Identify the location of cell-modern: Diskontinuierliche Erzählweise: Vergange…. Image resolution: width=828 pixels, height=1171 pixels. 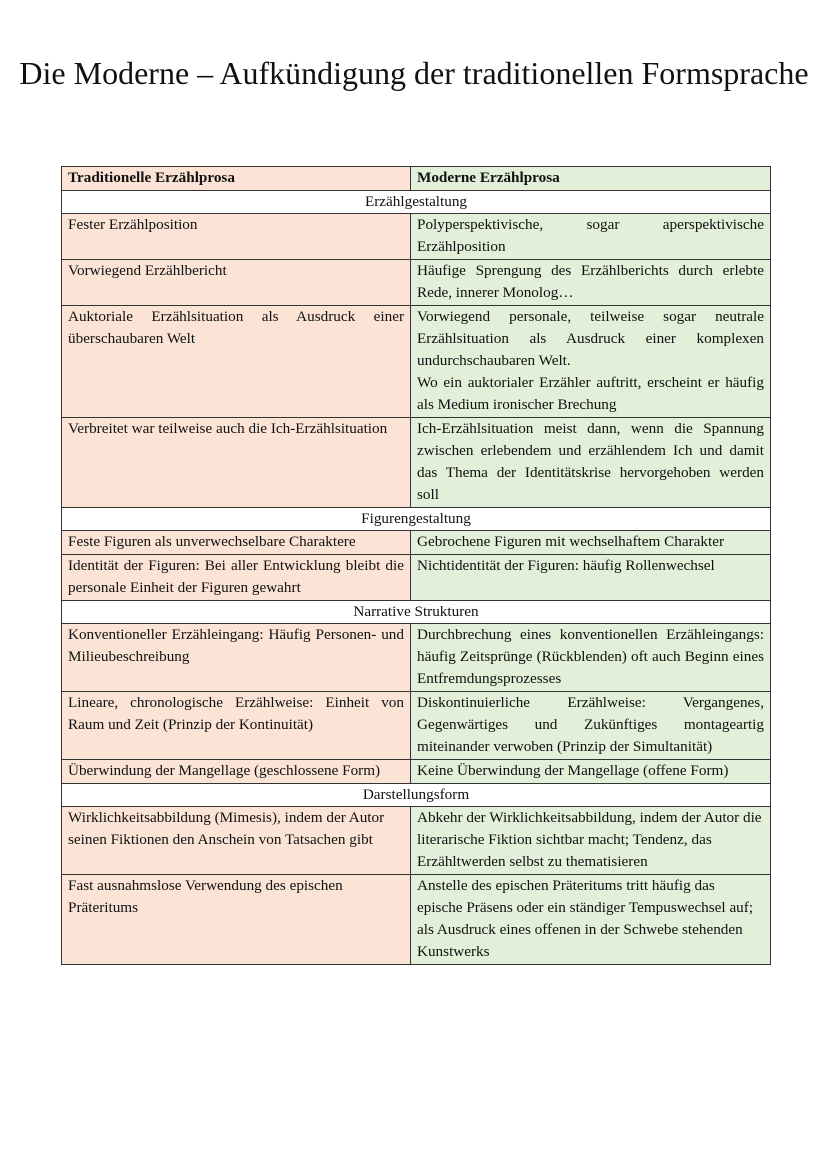
(590, 725).